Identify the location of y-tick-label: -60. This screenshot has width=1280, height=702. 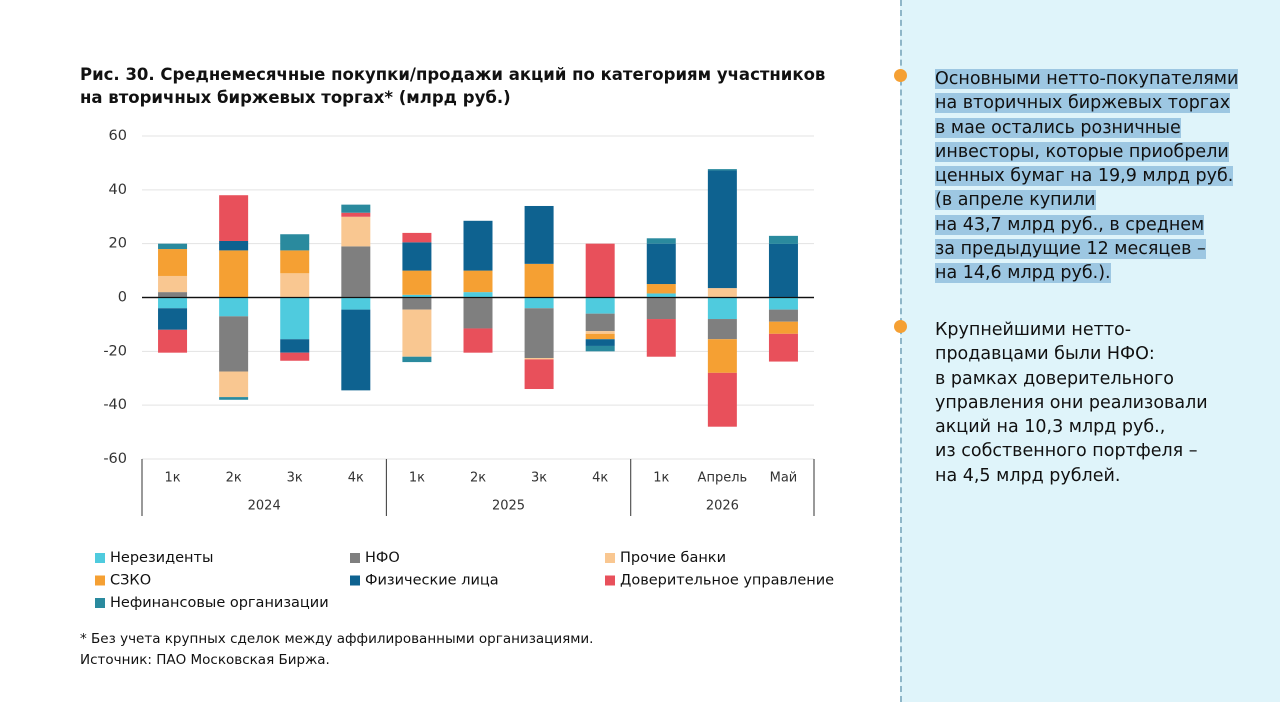
(115, 459).